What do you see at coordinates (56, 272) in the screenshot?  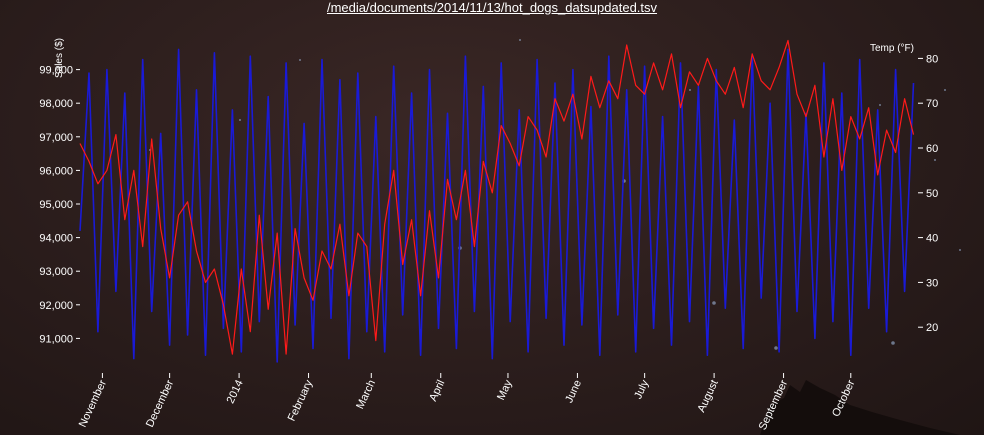 I see `left-tick-label: 93,000` at bounding box center [56, 272].